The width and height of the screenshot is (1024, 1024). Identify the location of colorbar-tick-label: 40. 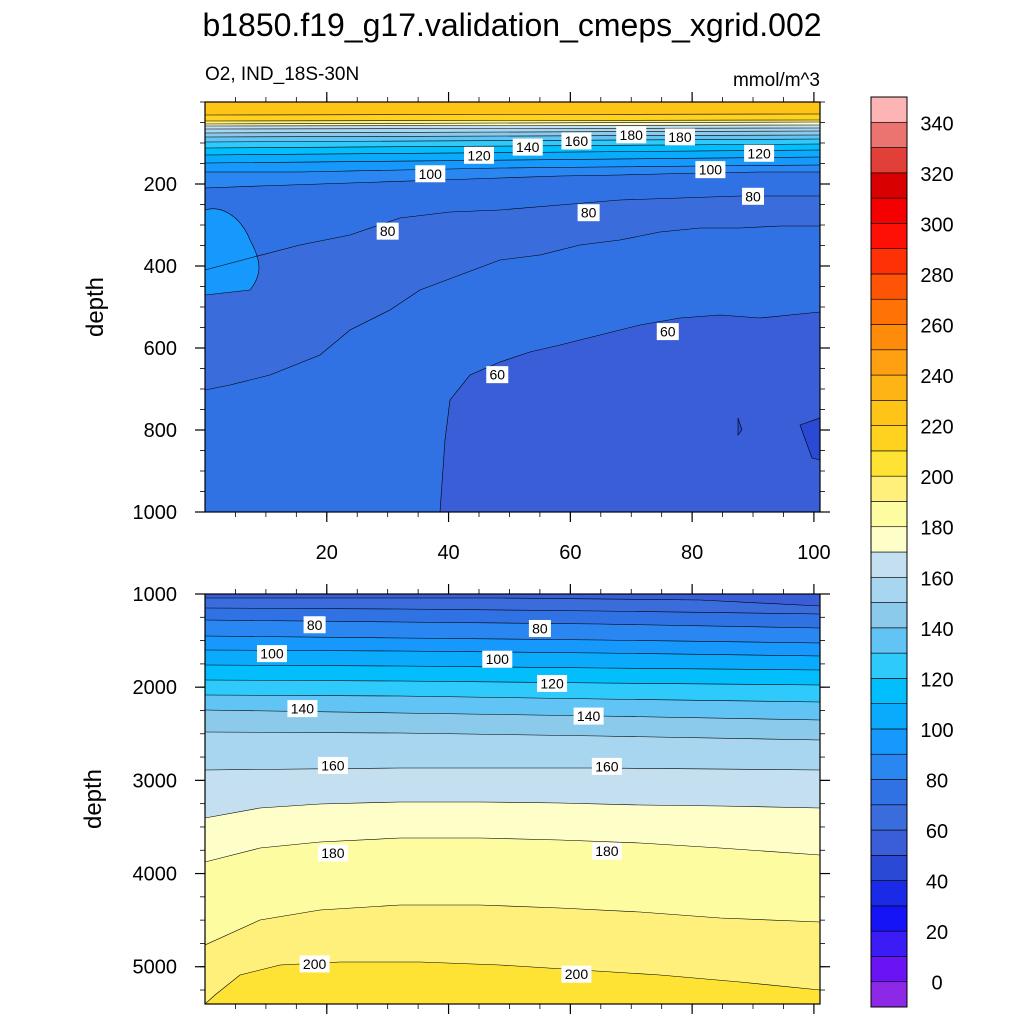
(937, 883).